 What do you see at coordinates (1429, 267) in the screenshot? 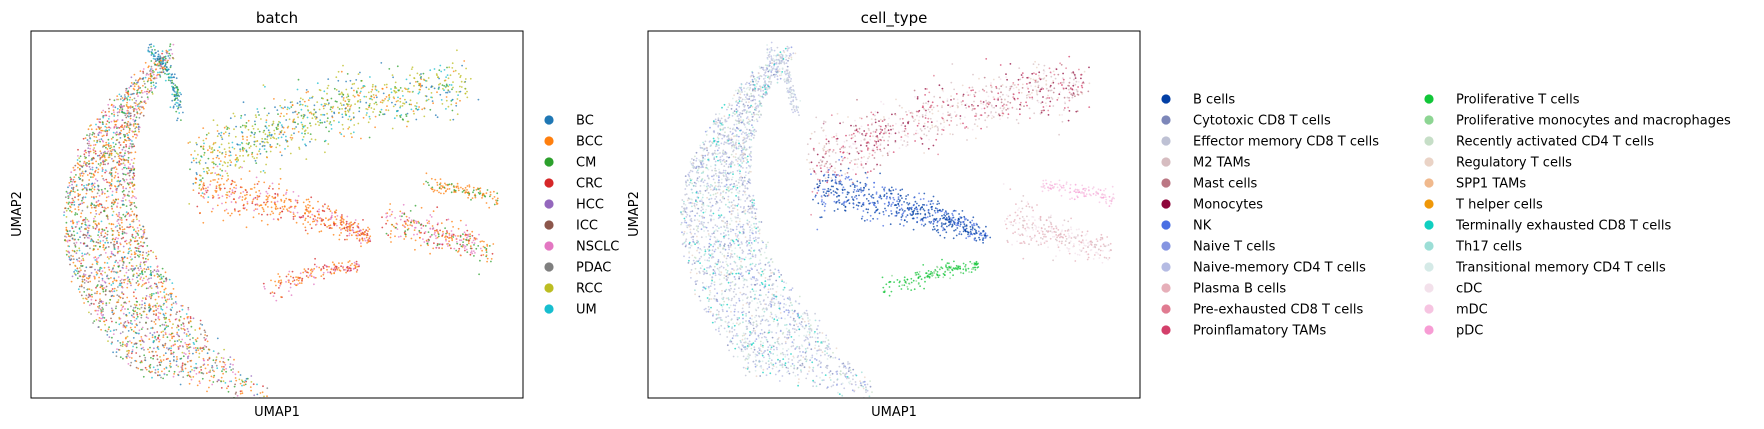
I see `cell-type-legend-marker-transitional-memory-cd4-t-cells` at bounding box center [1429, 267].